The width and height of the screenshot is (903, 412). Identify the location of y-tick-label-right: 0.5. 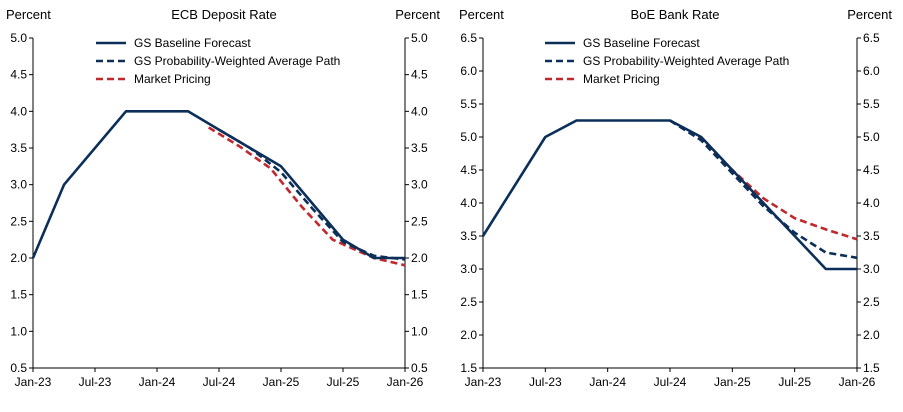
(419, 368).